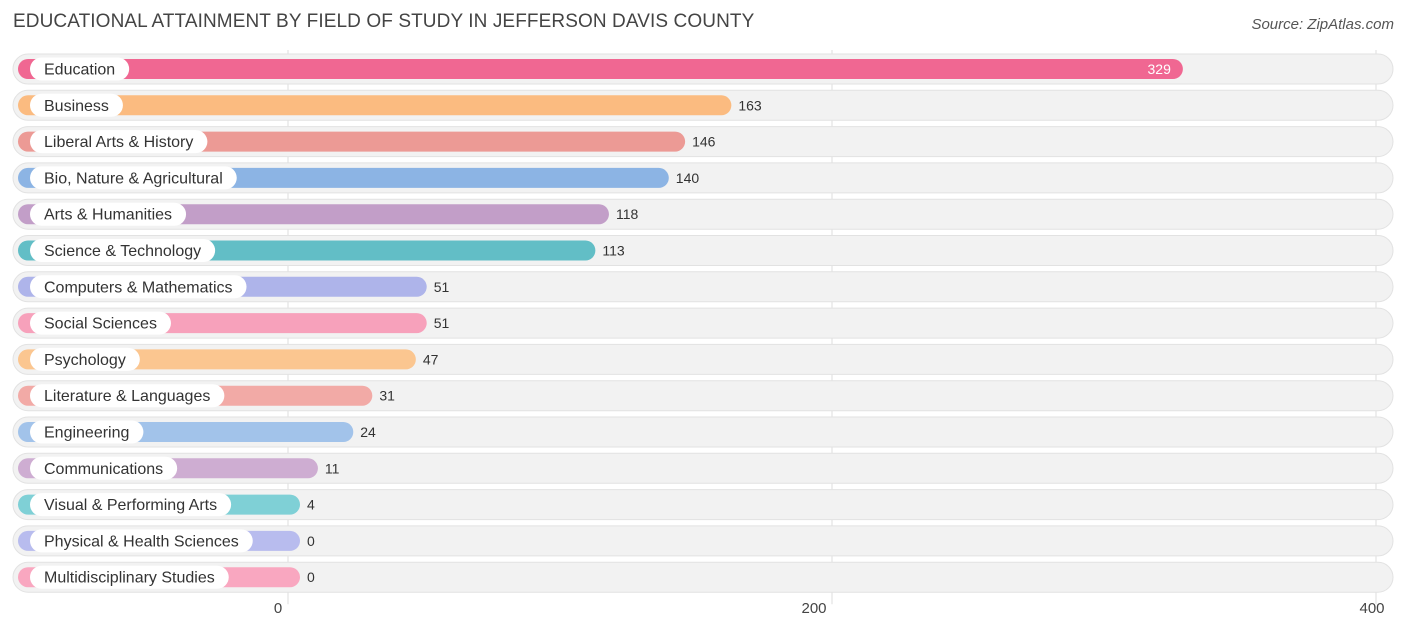 This screenshot has height=631, width=1406. I want to click on category-label: Communications, so click(103, 469).